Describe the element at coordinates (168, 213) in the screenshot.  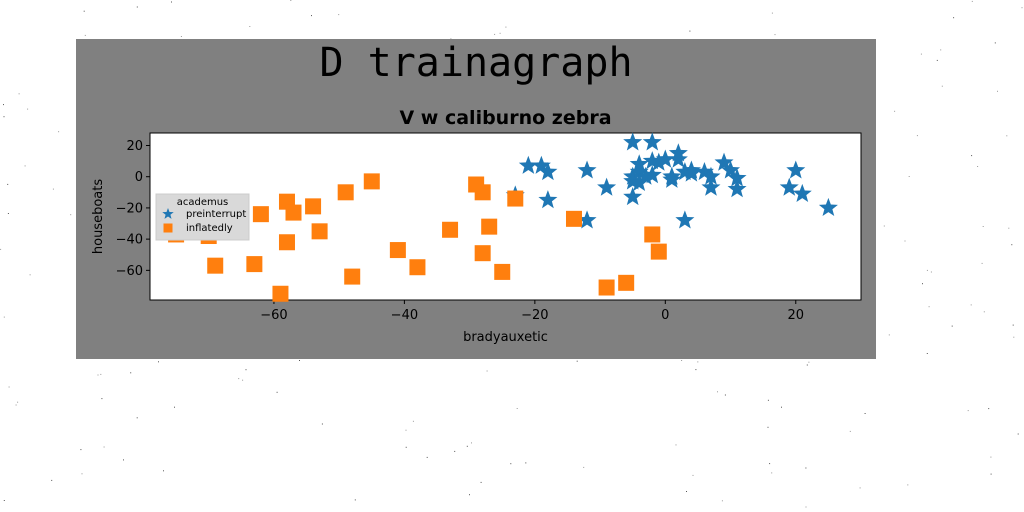
I see `legend-marker-preinterrupt` at that location.